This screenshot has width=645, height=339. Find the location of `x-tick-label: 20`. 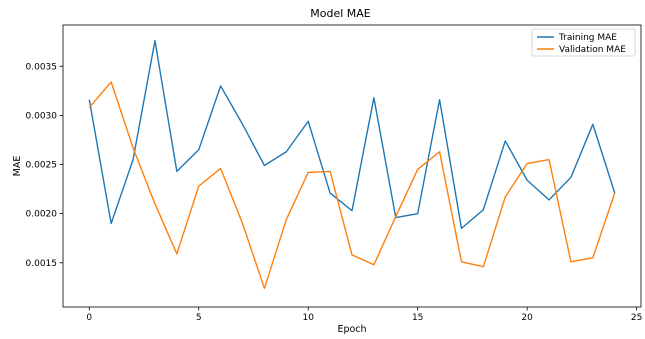

x-tick-label: 20 is located at coordinates (527, 318).